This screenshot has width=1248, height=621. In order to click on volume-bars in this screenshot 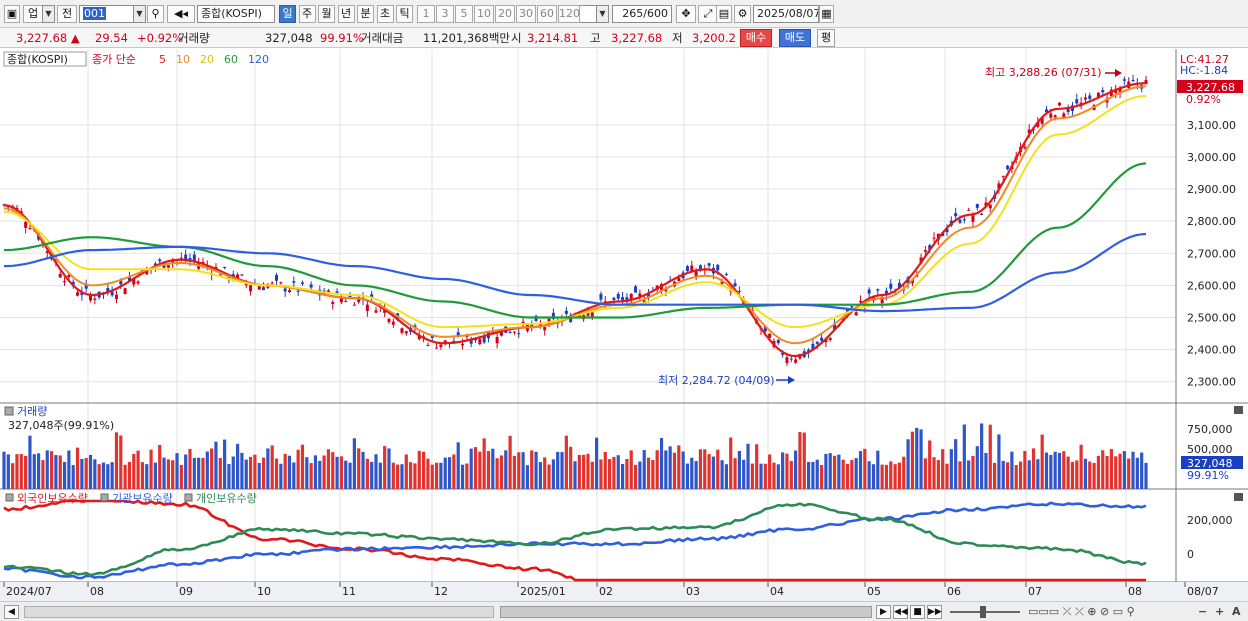, I will do `click(575, 456)`.